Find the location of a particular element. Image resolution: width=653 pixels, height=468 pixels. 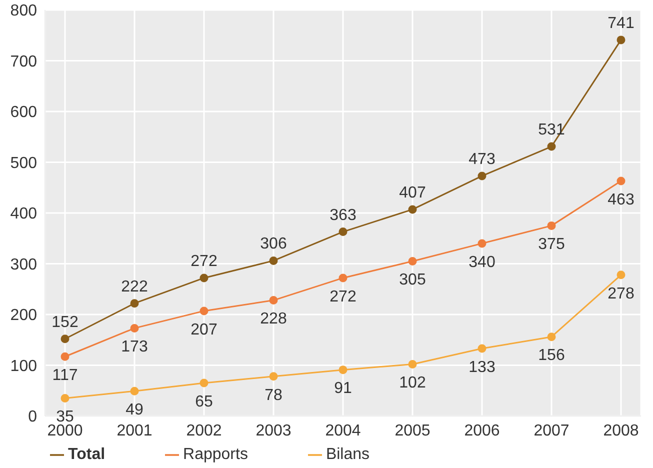

y-tick-label: 100 is located at coordinates (24, 366).